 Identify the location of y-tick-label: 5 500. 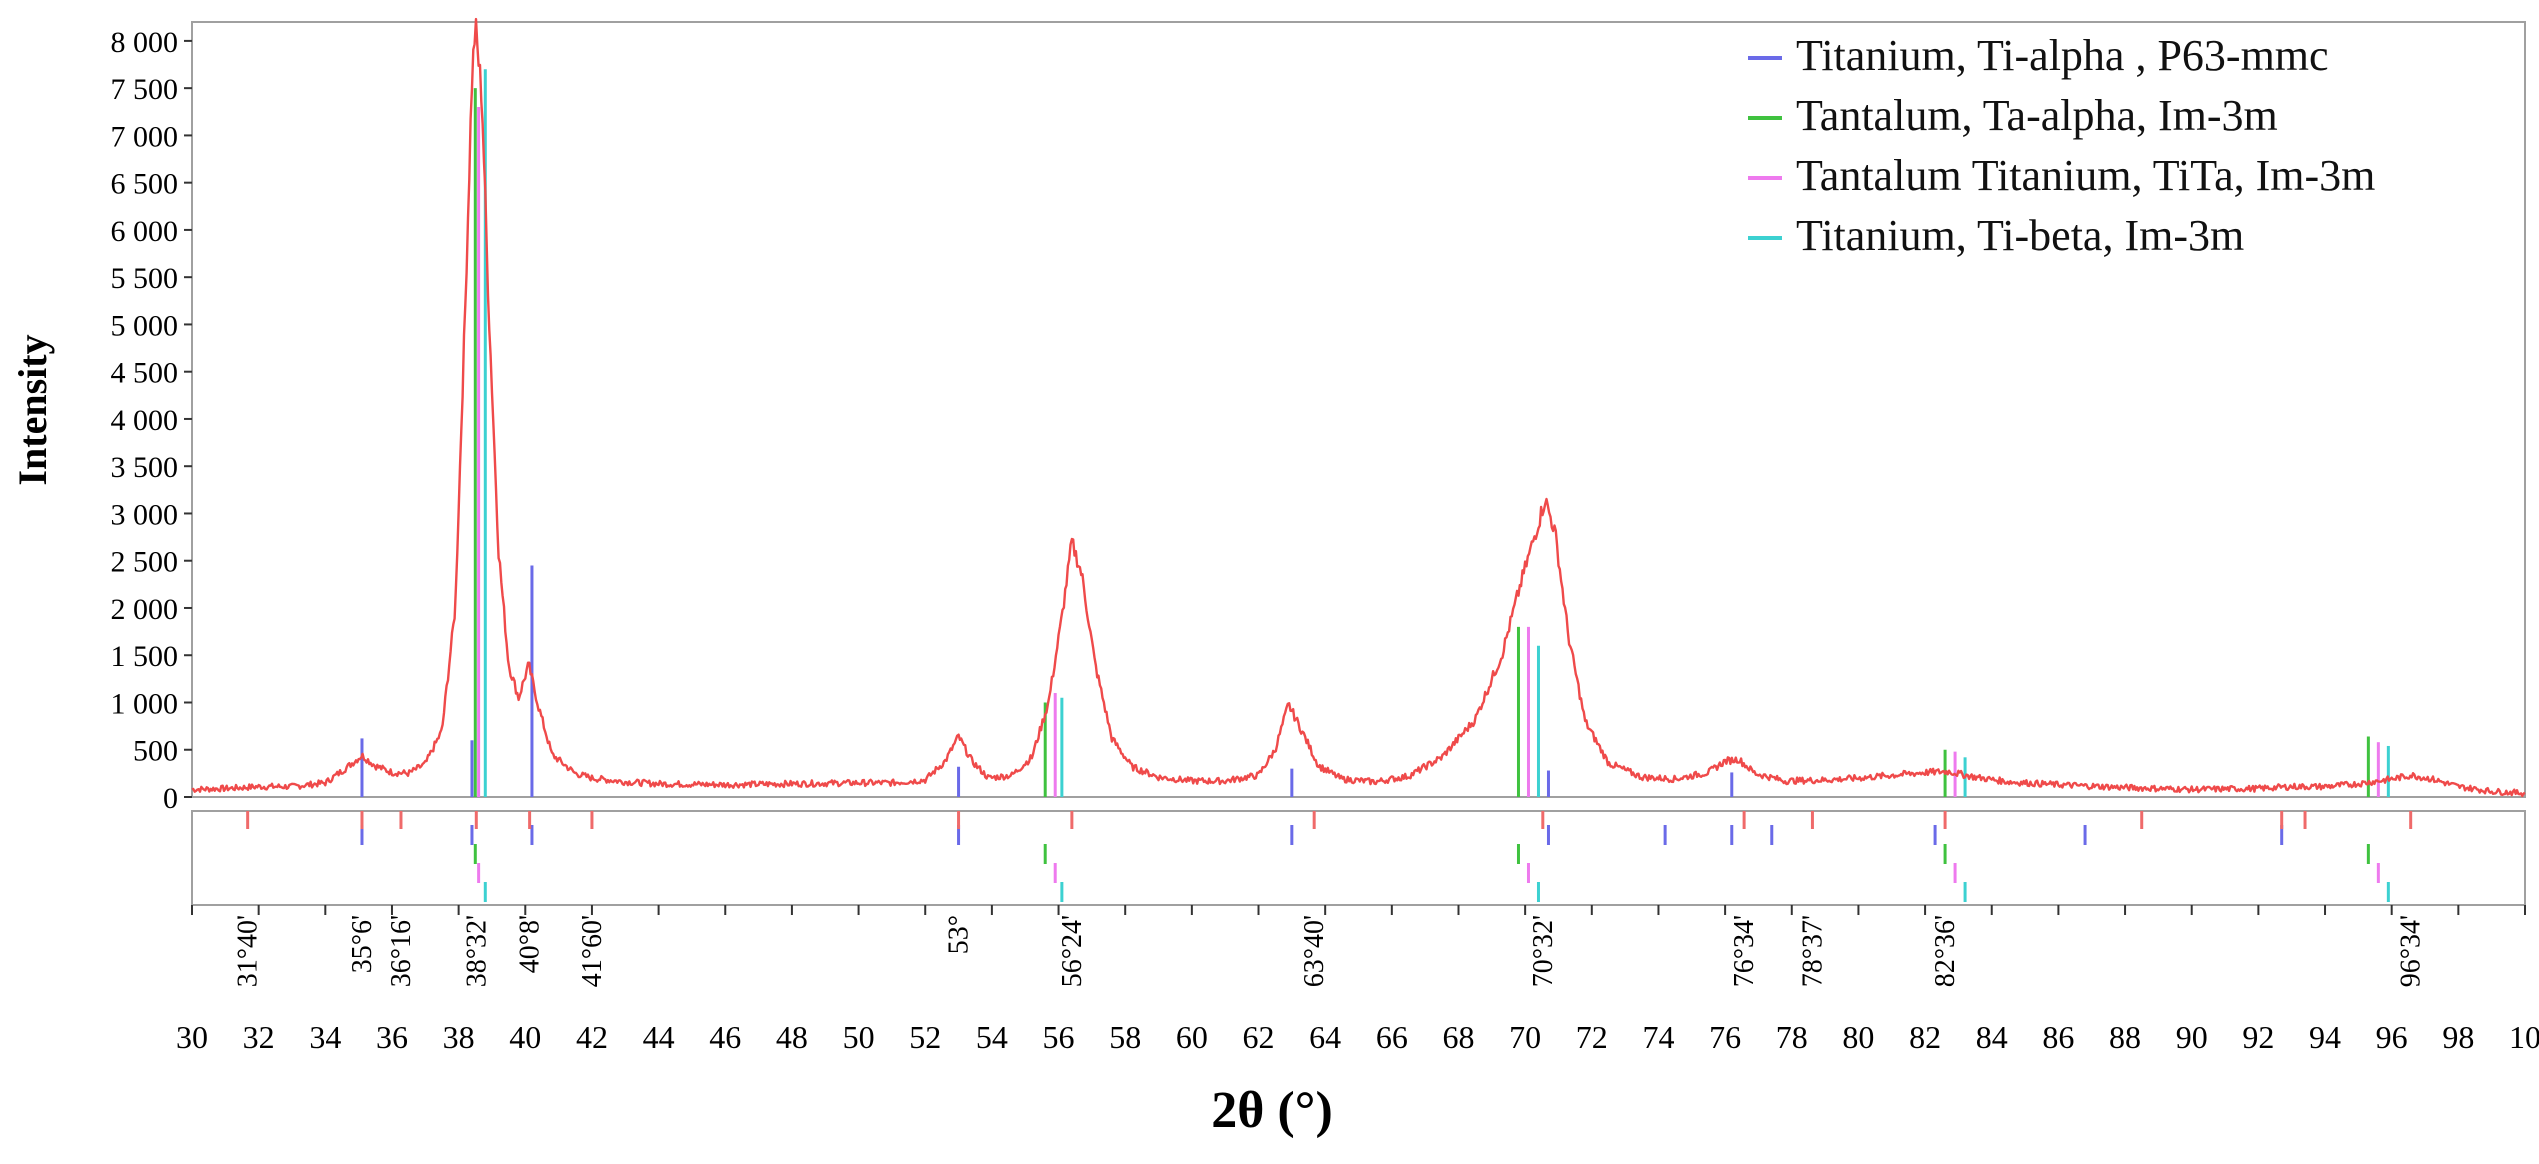
(145, 278).